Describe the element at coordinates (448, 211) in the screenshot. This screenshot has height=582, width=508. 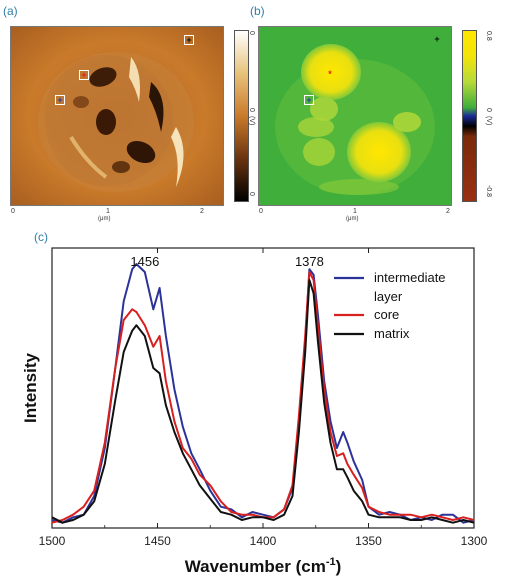
I see `panel-b-xtick-2: 2` at that location.